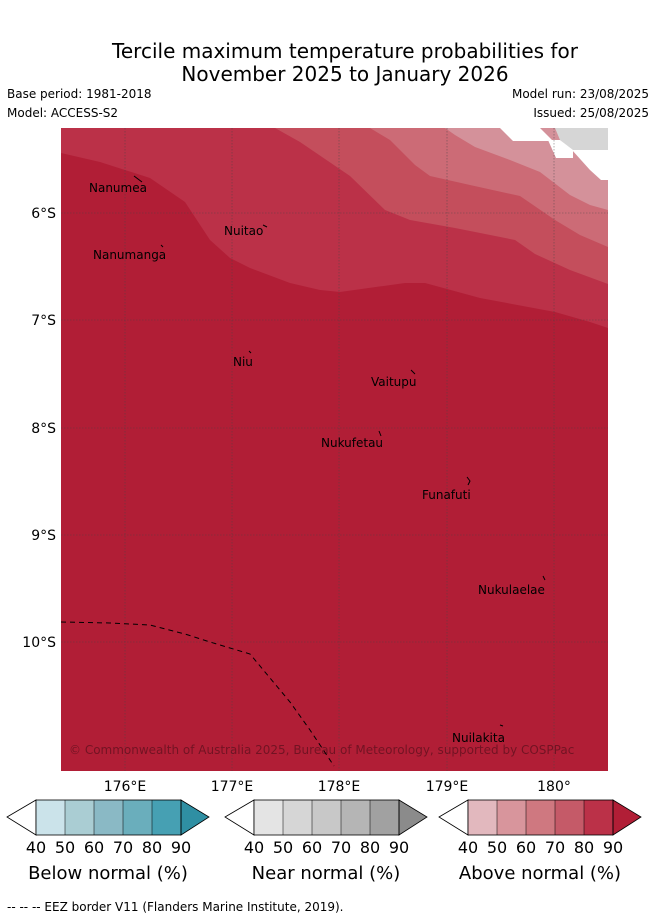  I want to click on island-nuilakita, so click(501, 725).